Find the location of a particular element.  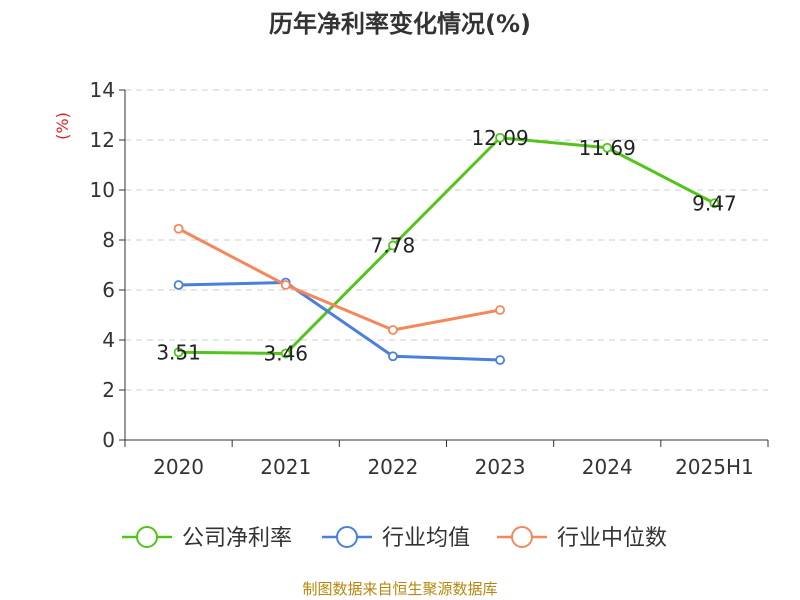

legend-item-2: 行业均值 is located at coordinates (396, 538).